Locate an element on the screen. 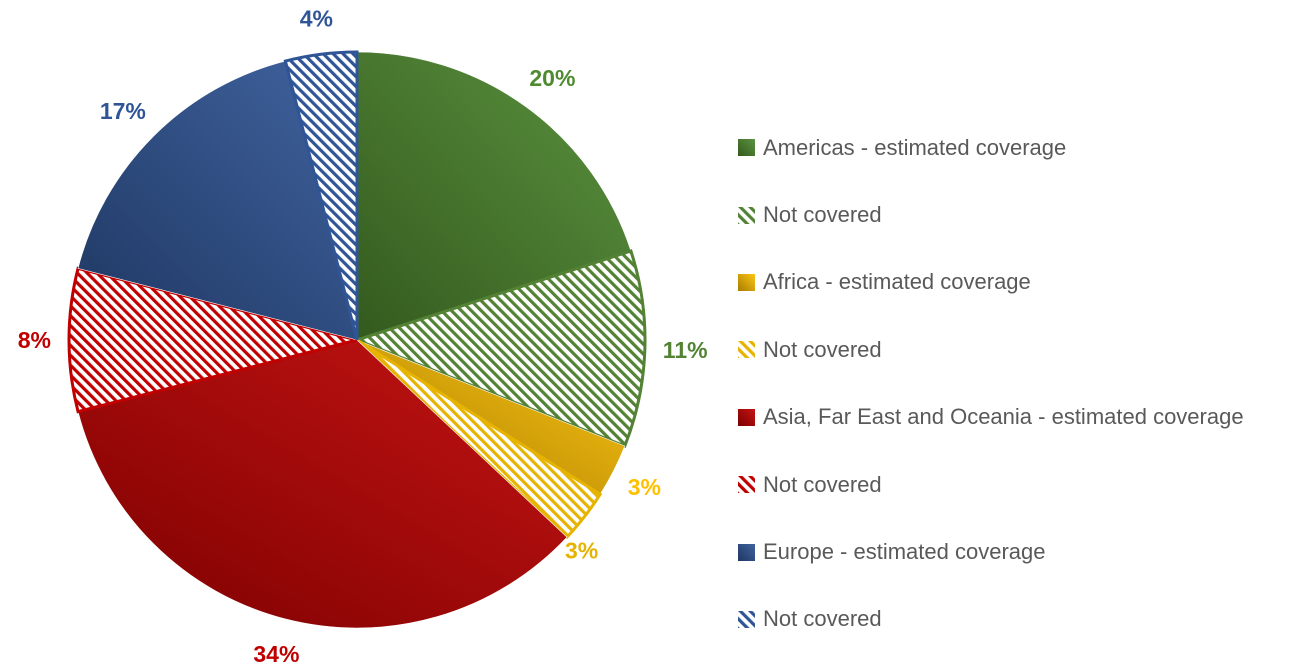  legend-item-6: Not covered is located at coordinates (1013, 484).